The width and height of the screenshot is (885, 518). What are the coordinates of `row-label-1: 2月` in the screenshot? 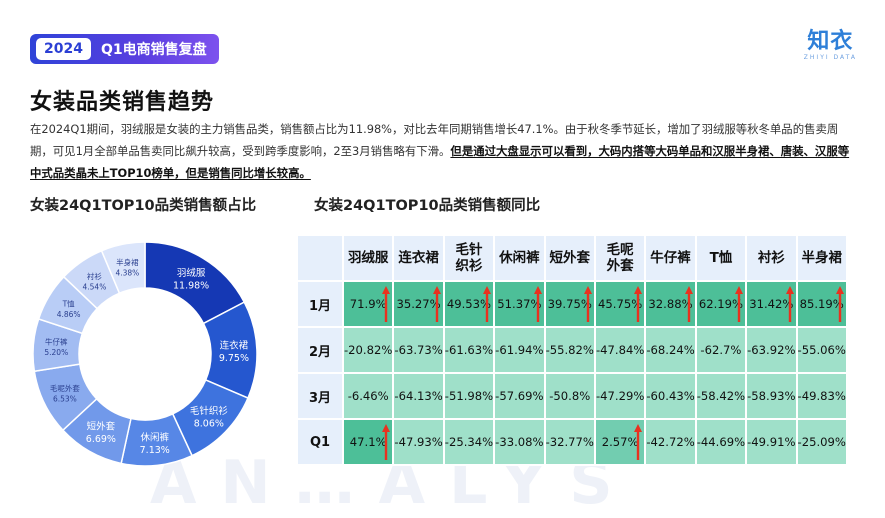 It's located at (320, 350).